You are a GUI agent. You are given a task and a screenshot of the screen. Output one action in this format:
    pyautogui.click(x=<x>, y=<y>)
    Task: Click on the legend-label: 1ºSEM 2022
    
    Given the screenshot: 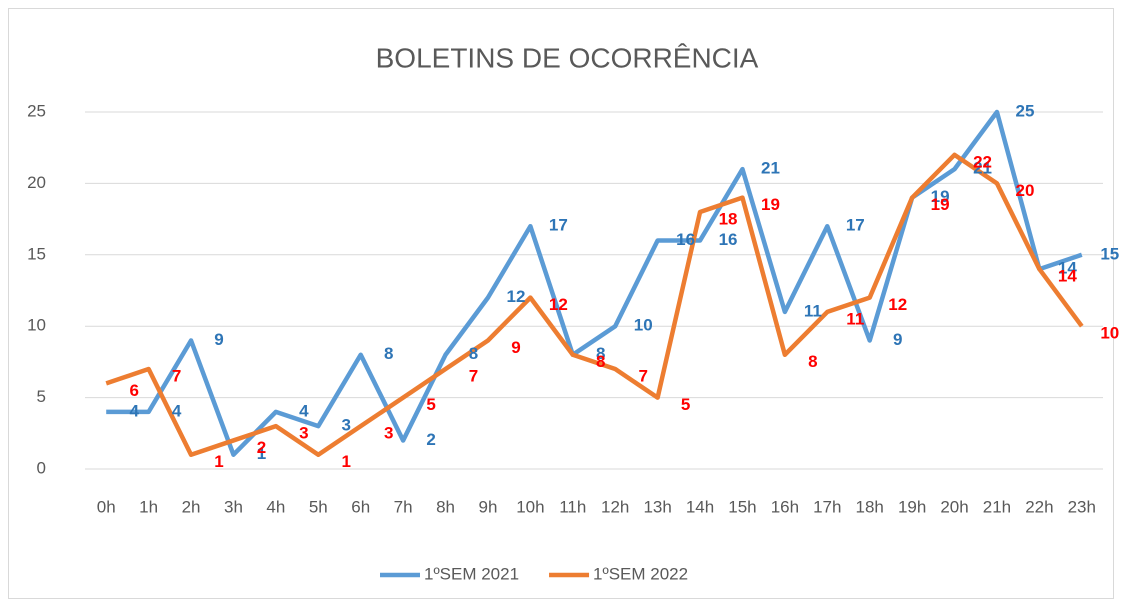 What is the action you would take?
    pyautogui.click(x=640, y=573)
    